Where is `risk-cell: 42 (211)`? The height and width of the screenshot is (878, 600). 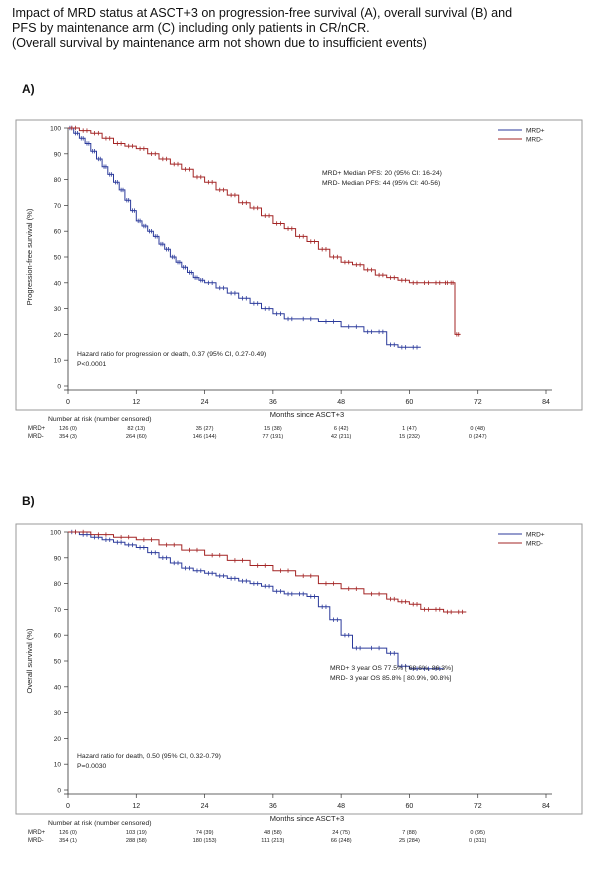
risk-cell: 42 (211) is located at coordinates (341, 437).